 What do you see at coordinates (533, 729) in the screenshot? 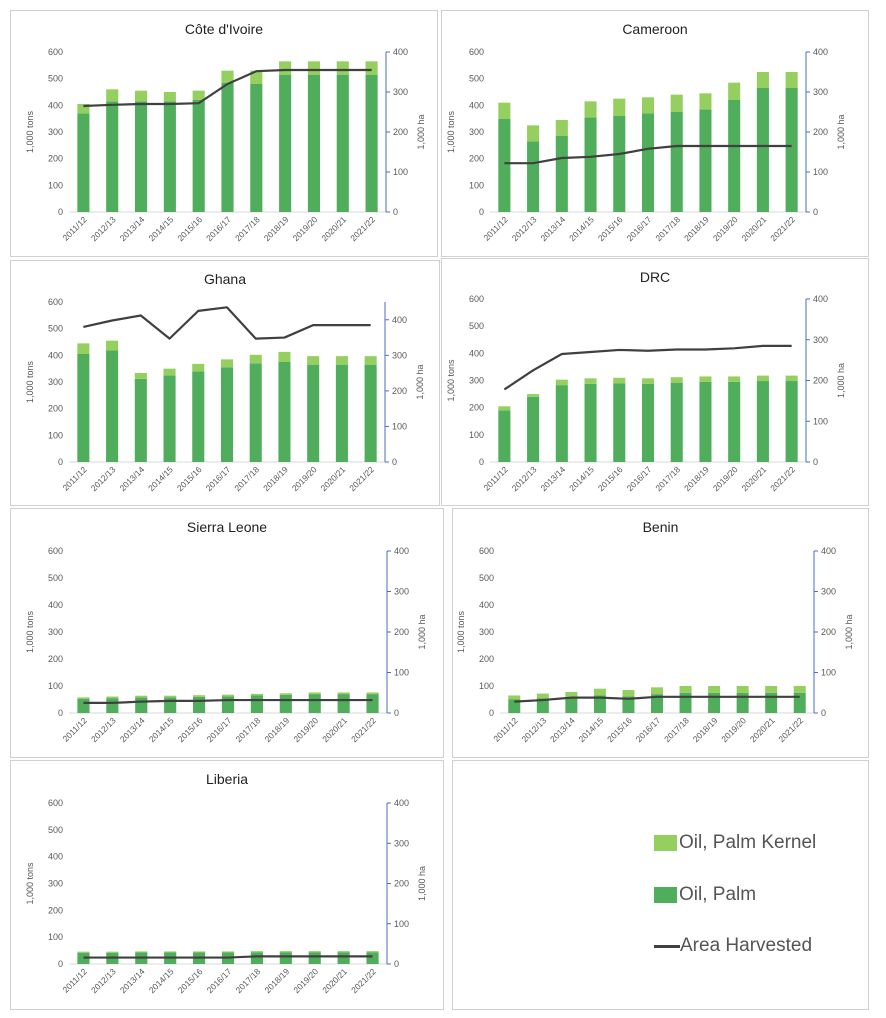
I see `x-tick-label: 2012/13` at bounding box center [533, 729].